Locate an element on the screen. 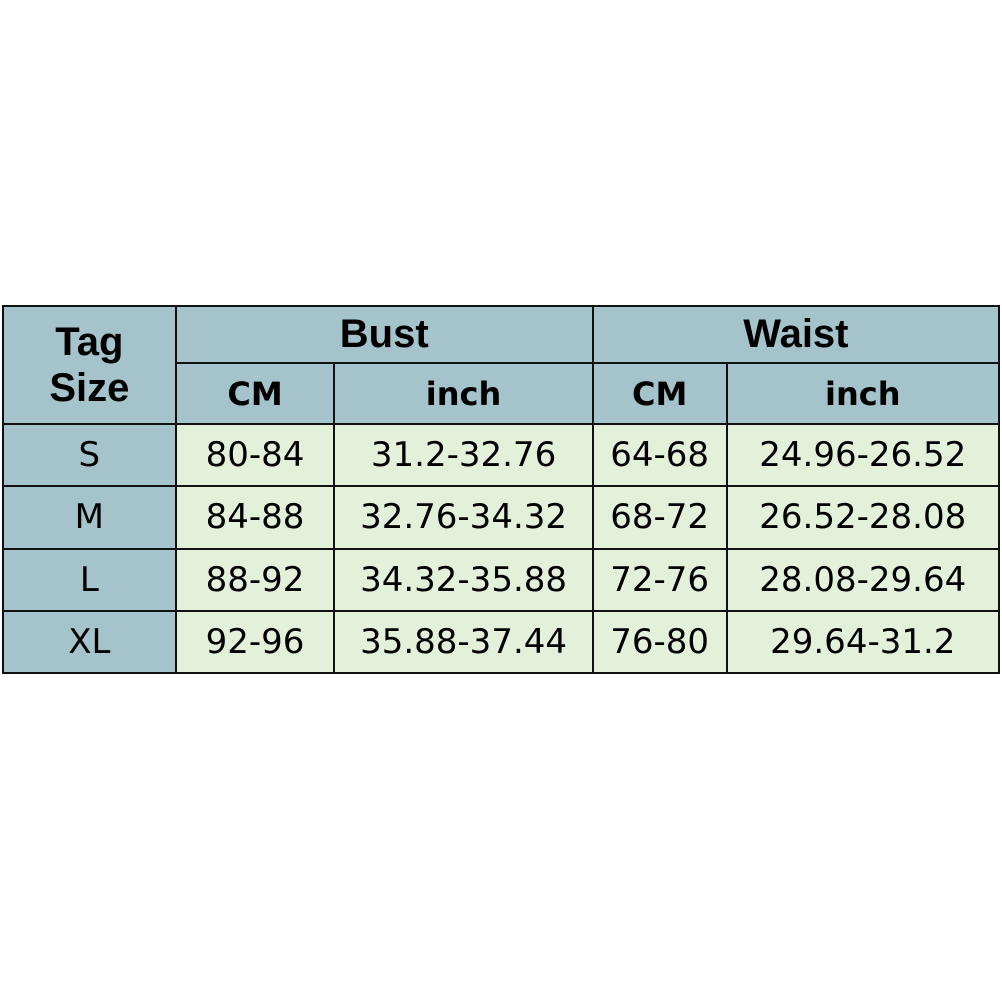  bust-inch-cell: 35.88-37.44 is located at coordinates (463, 642).